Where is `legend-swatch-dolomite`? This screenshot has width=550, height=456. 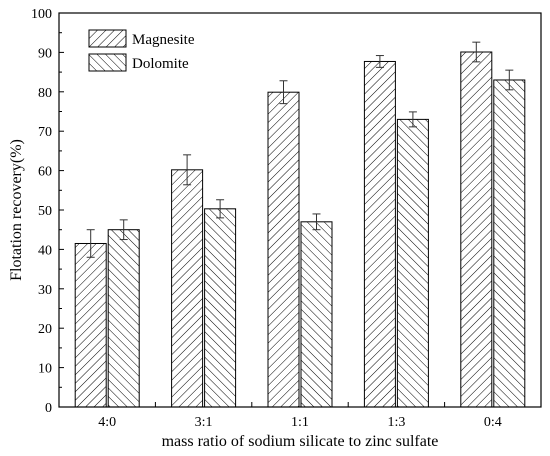
legend-swatch-dolomite is located at coordinates (107, 62).